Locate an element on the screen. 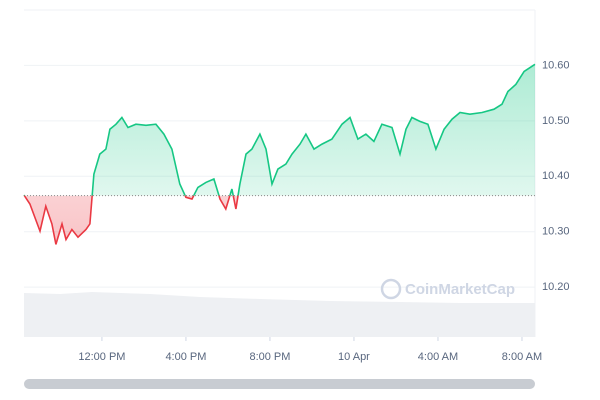 The height and width of the screenshot is (400, 600). scrollbar is located at coordinates (279, 384).